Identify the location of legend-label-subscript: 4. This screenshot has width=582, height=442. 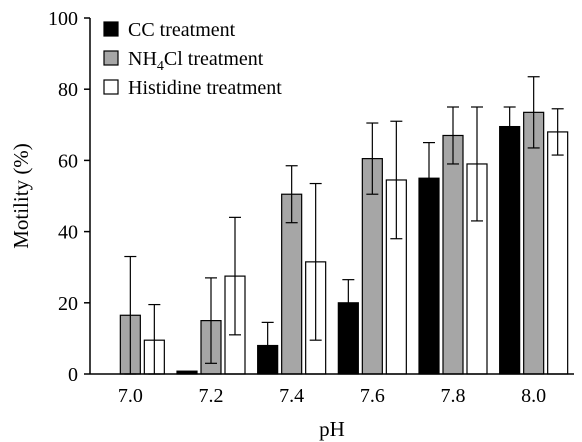
(160, 66).